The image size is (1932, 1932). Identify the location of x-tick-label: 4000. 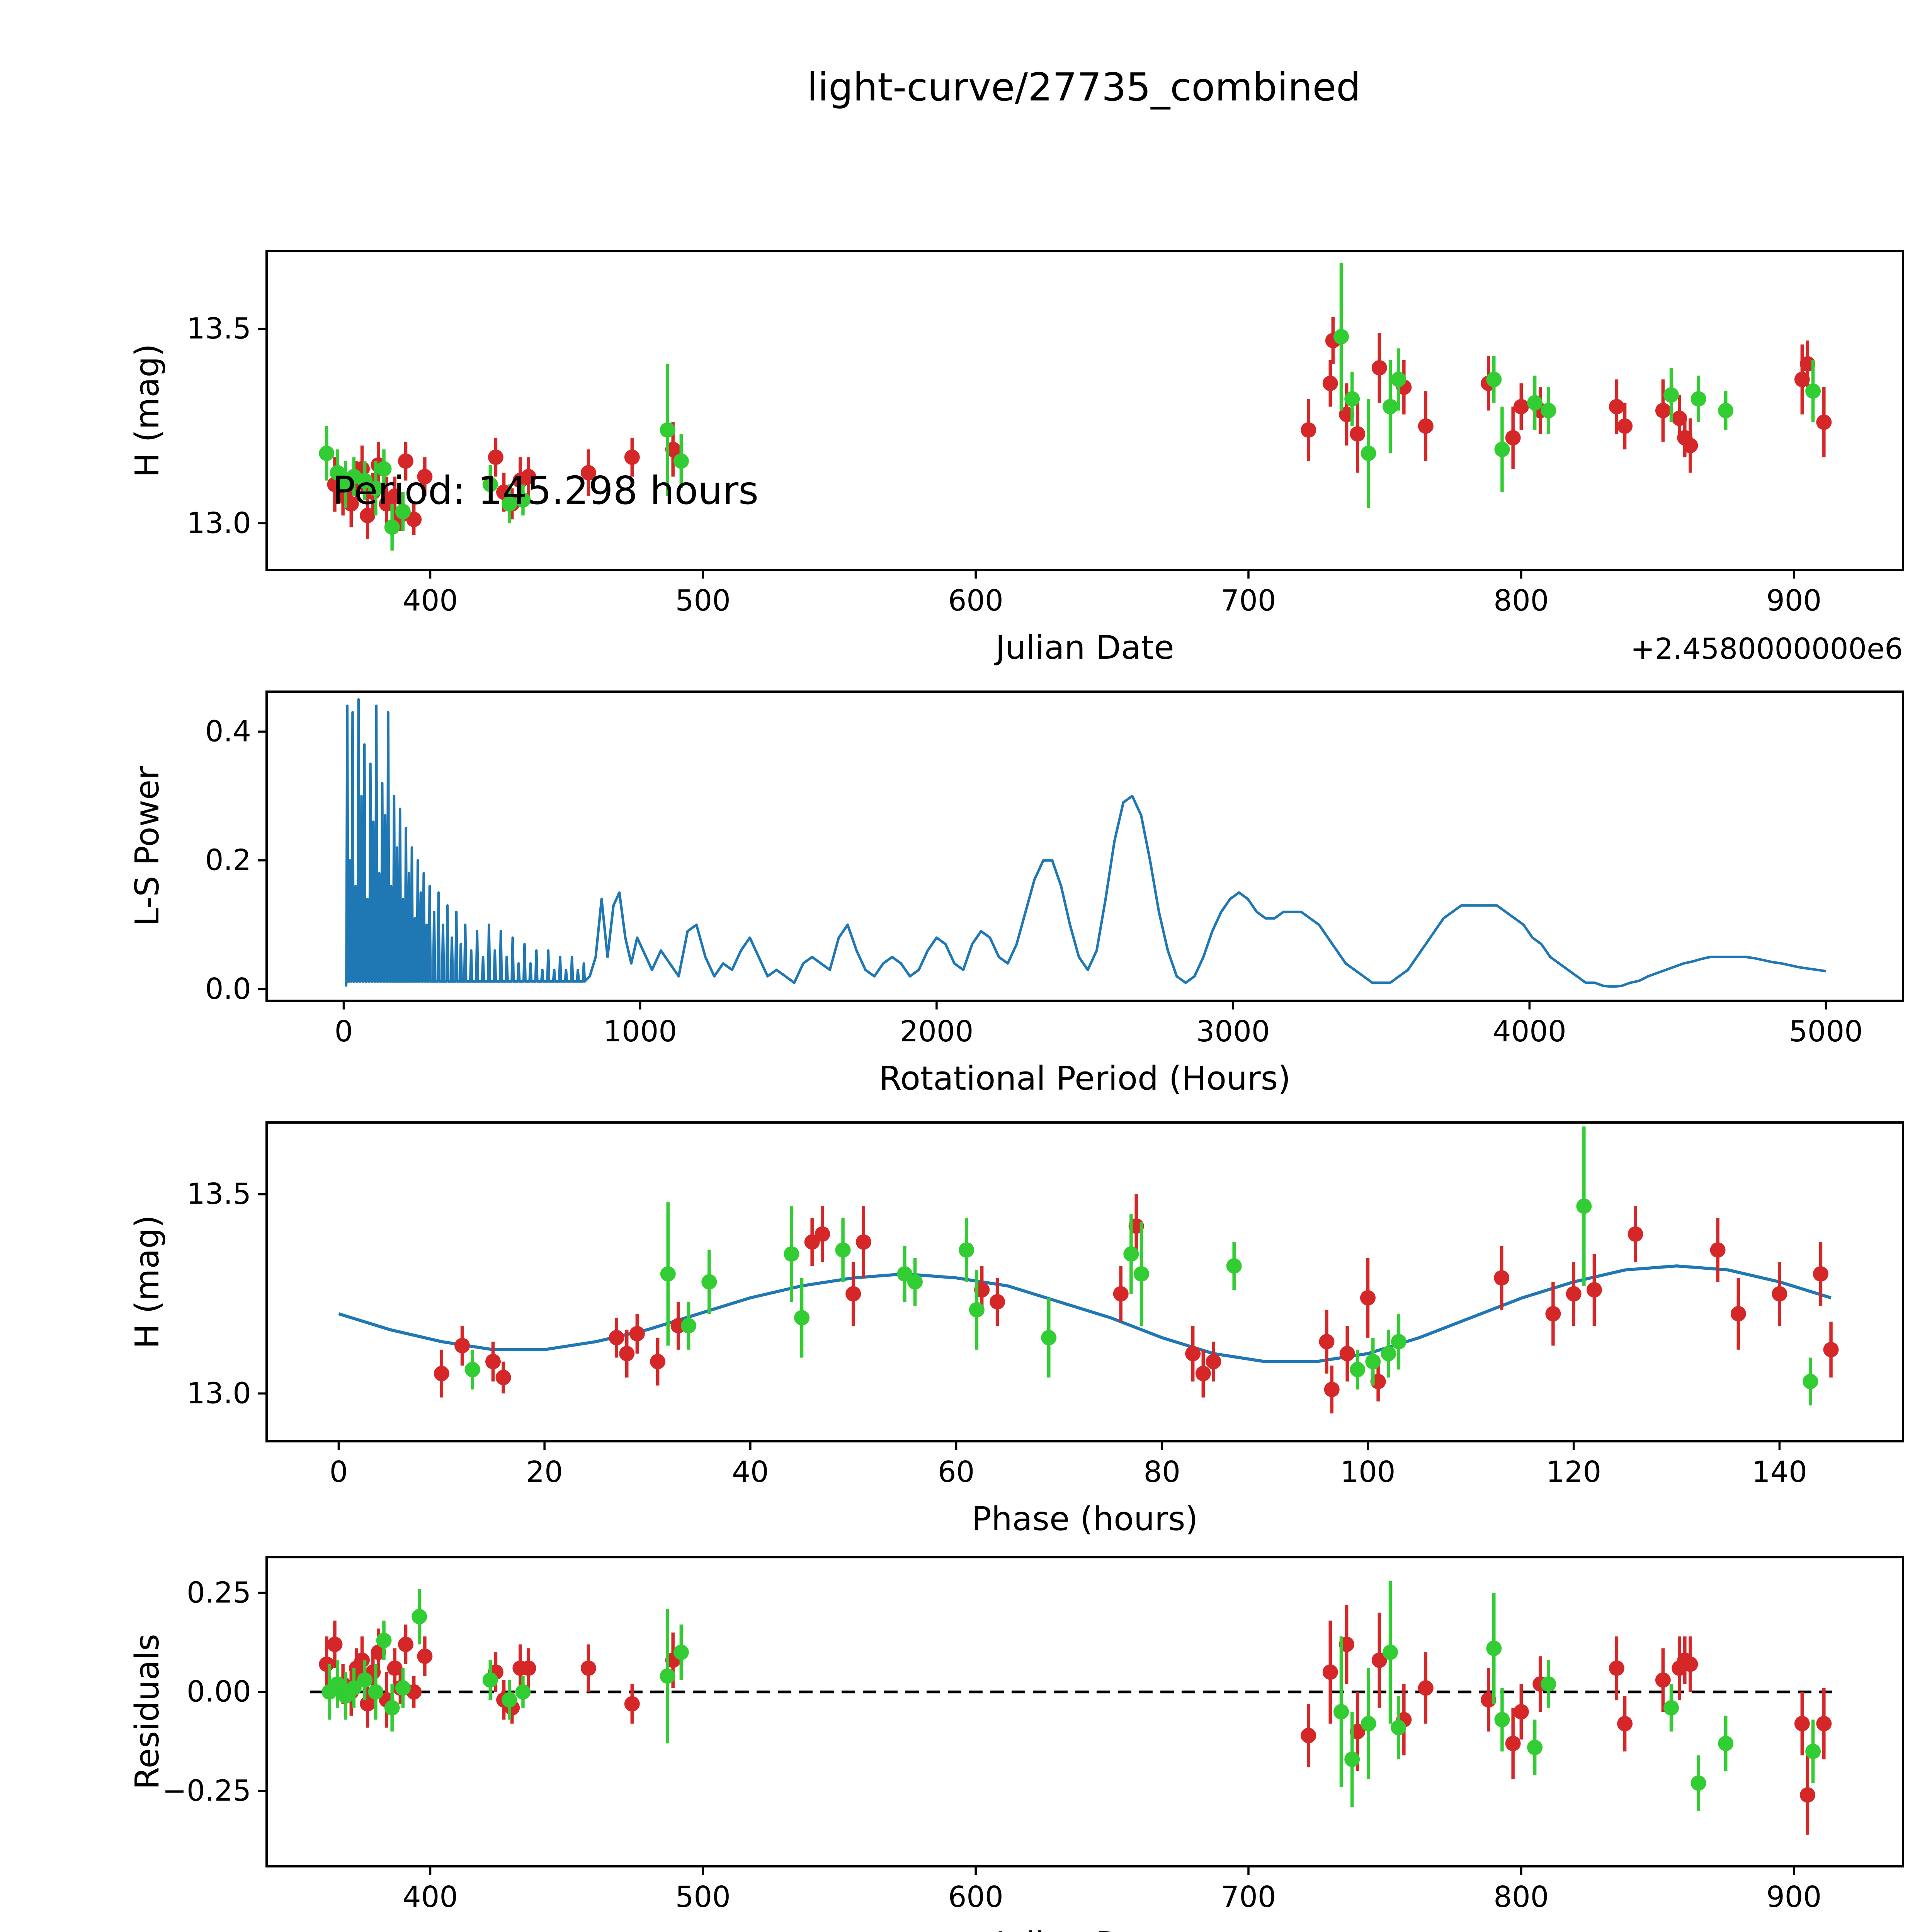
(1530, 1031).